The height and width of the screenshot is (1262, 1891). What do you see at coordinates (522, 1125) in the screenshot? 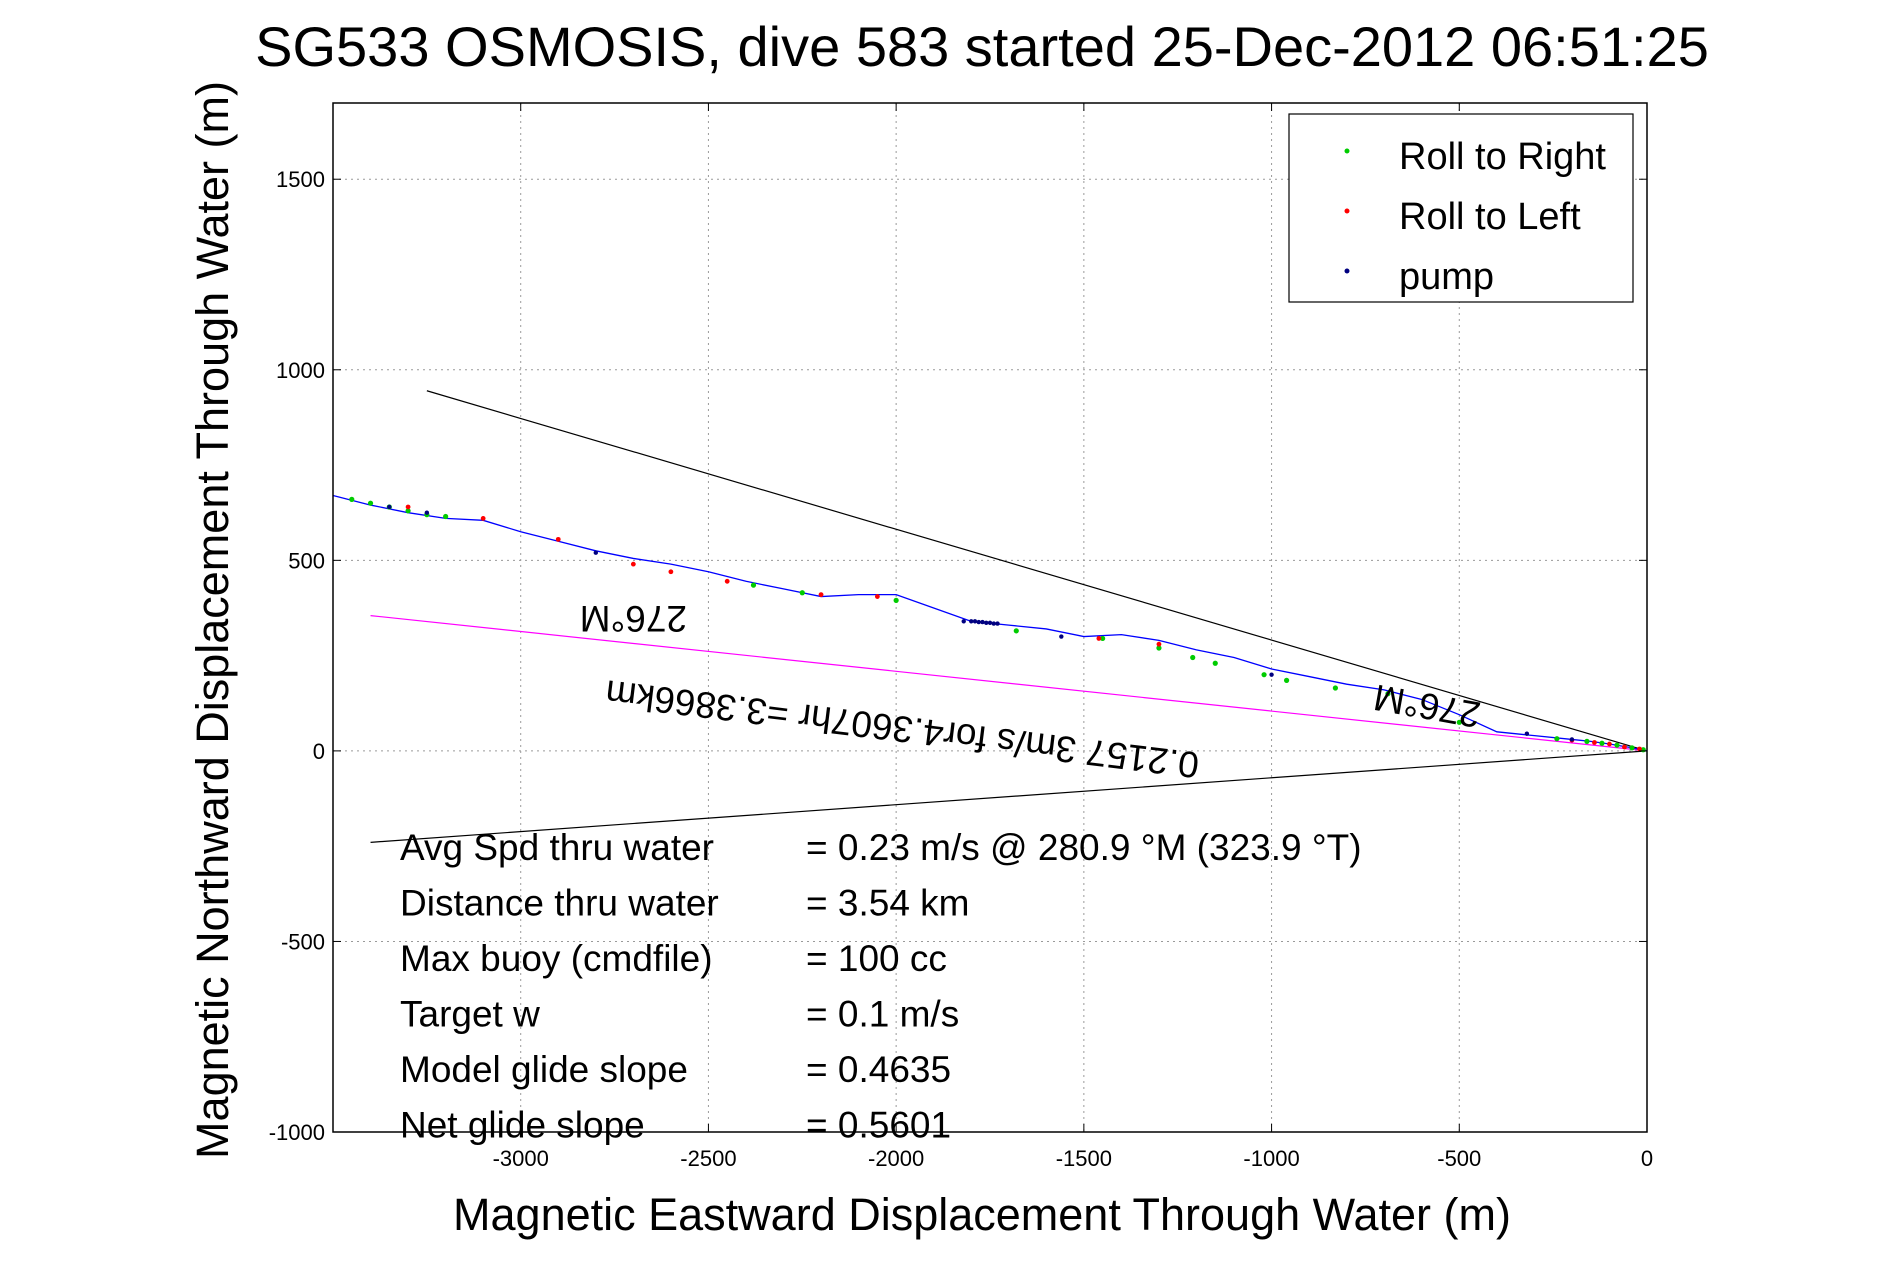
I see `stat-label: Net glide slope` at bounding box center [522, 1125].